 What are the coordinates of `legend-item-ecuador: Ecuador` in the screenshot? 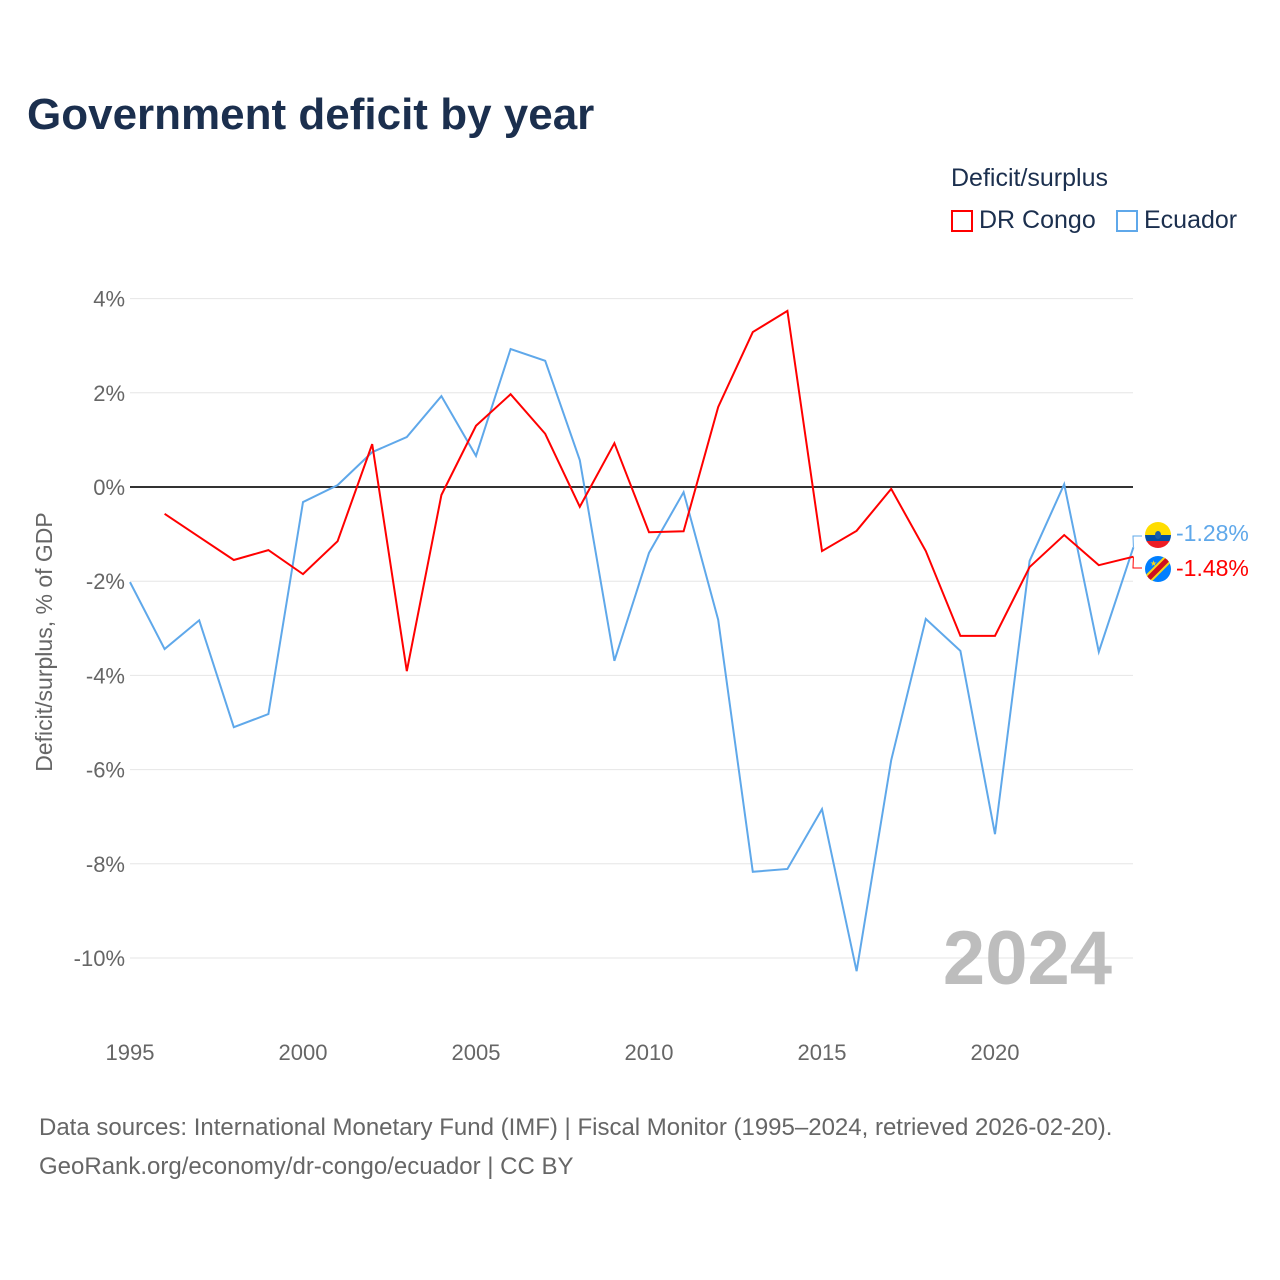 It's located at (1176, 220).